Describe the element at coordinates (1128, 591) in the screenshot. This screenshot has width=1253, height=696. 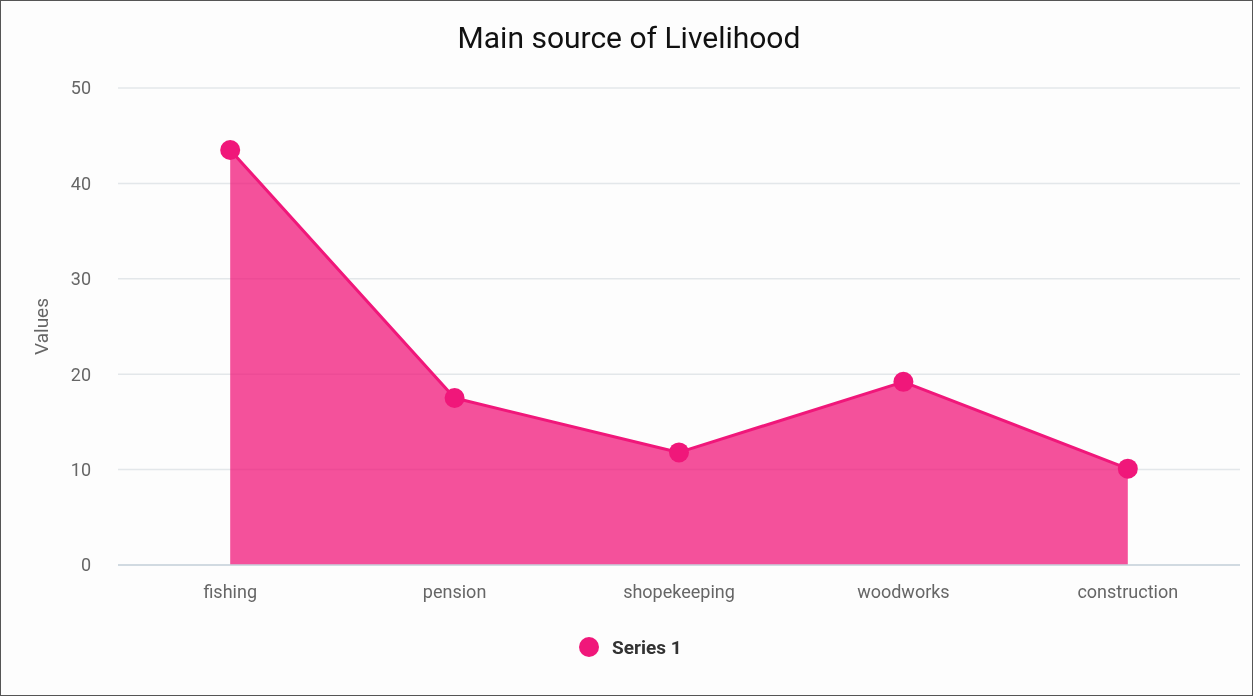
I see `x-tick-label: construction` at that location.